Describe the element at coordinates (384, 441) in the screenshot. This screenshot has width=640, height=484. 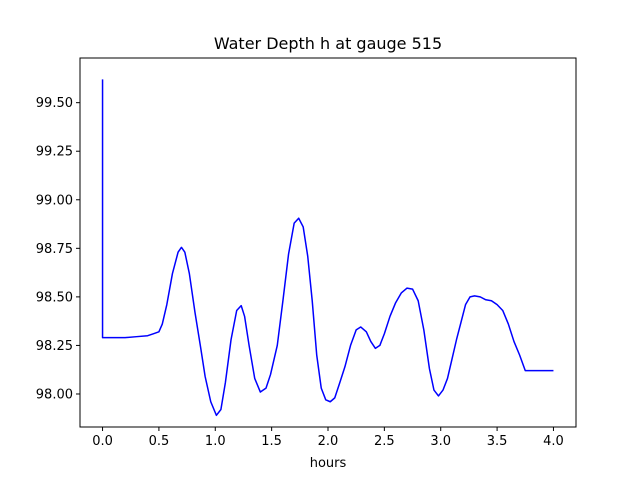
I see `x-tick-label: 2.5` at that location.